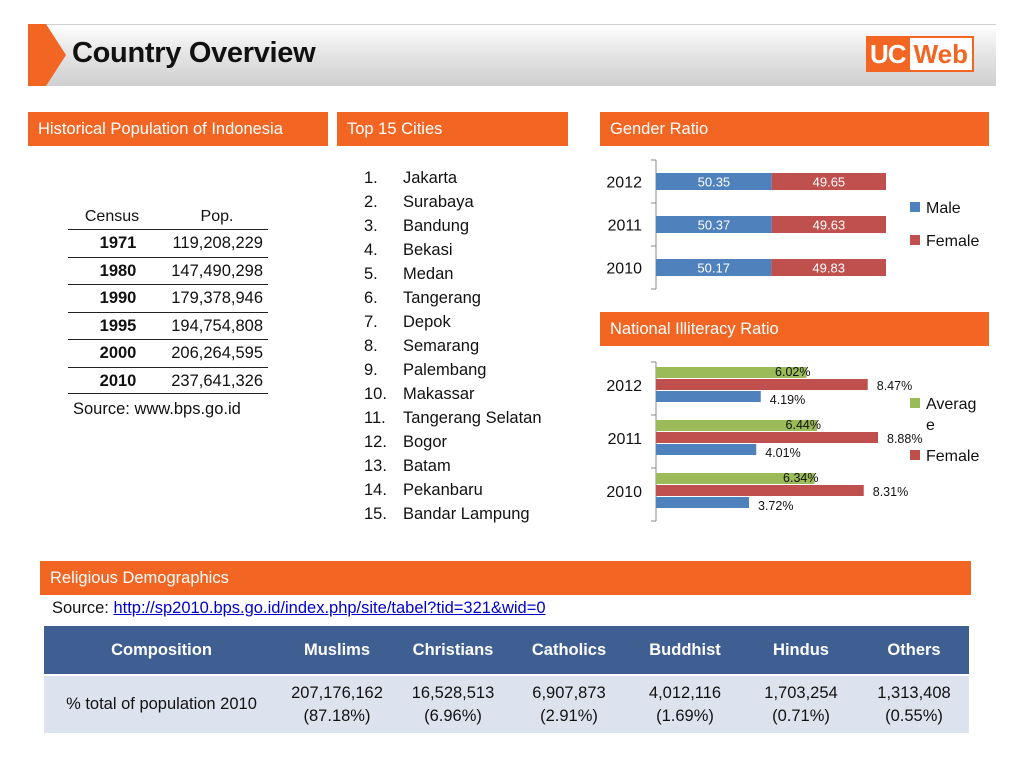  Describe the element at coordinates (337, 650) in the screenshot. I see `religion-header-cell: Muslims` at that location.